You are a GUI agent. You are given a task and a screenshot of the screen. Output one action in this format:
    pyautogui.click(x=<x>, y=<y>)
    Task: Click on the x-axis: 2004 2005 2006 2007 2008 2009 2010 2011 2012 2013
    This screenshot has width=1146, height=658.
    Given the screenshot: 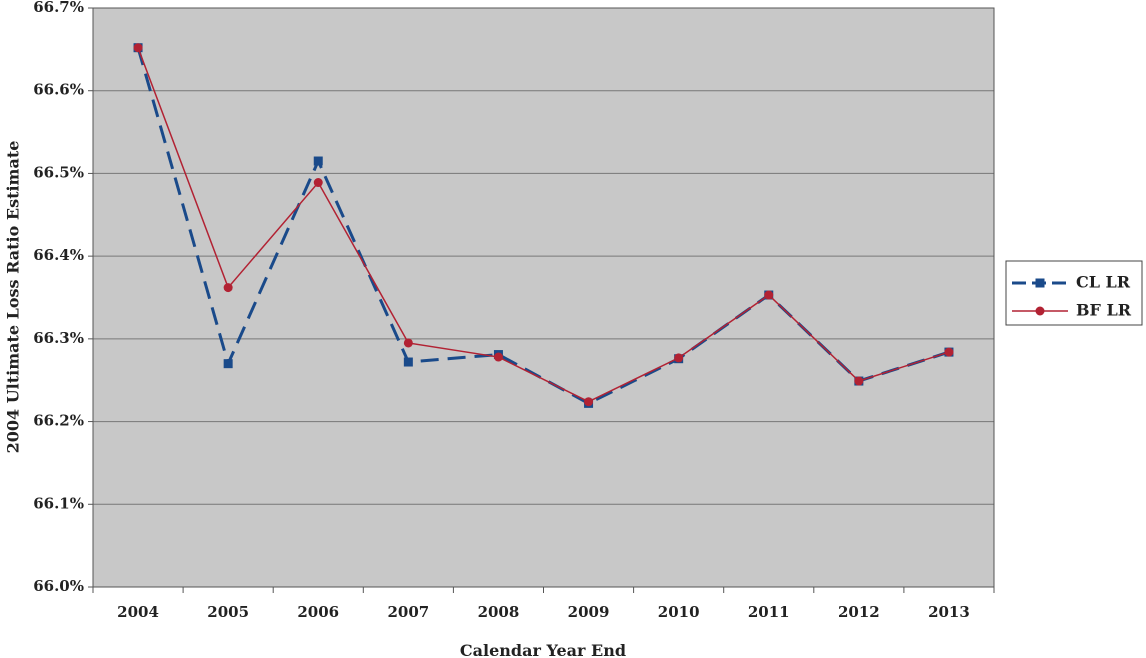 What is the action you would take?
    pyautogui.click(x=543, y=604)
    